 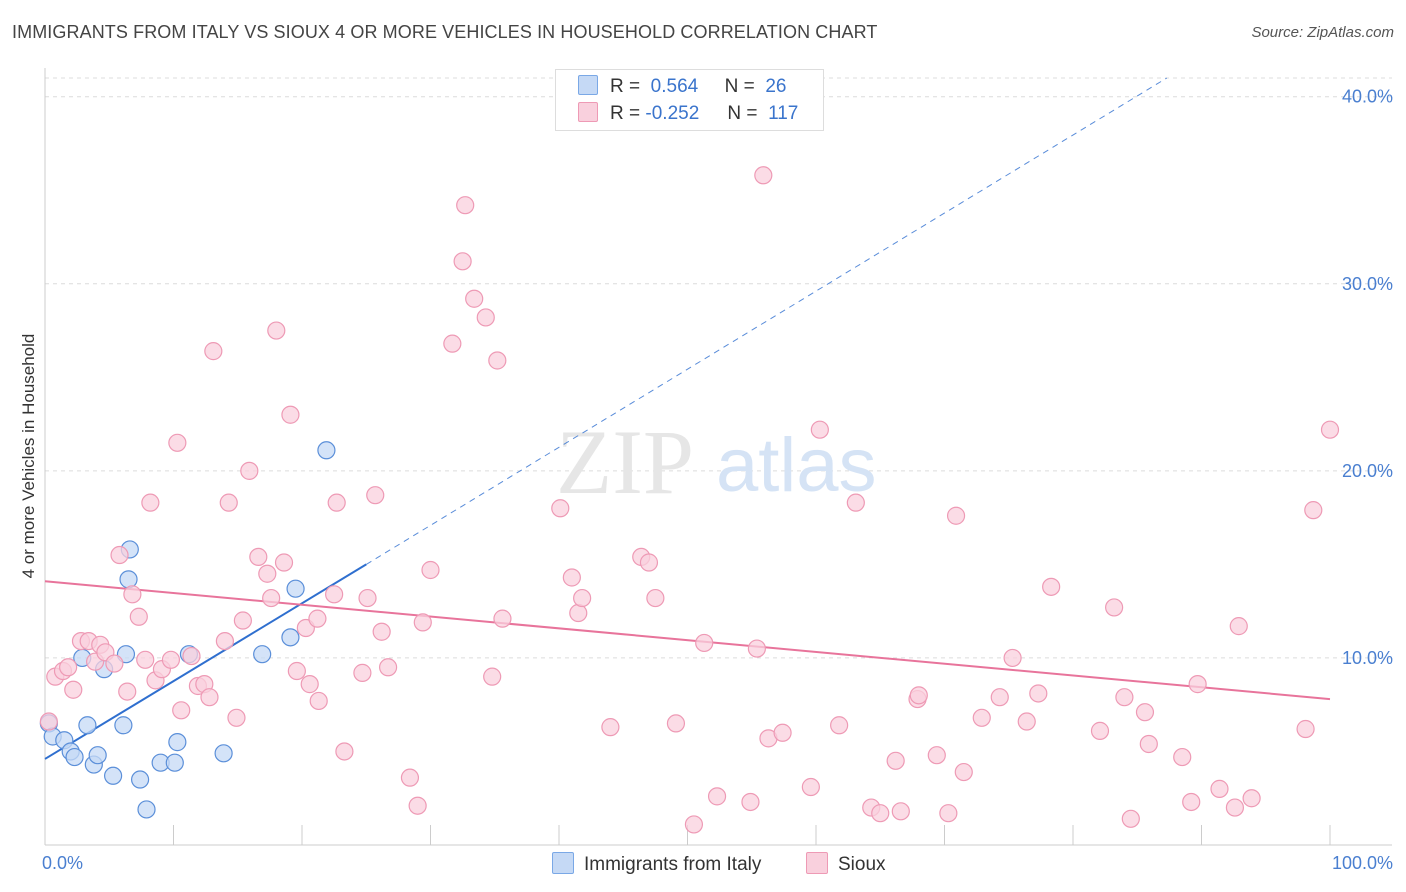 What do you see at coordinates (1367, 97) in the screenshot?
I see `y-tick-label: 40.0%` at bounding box center [1367, 97].